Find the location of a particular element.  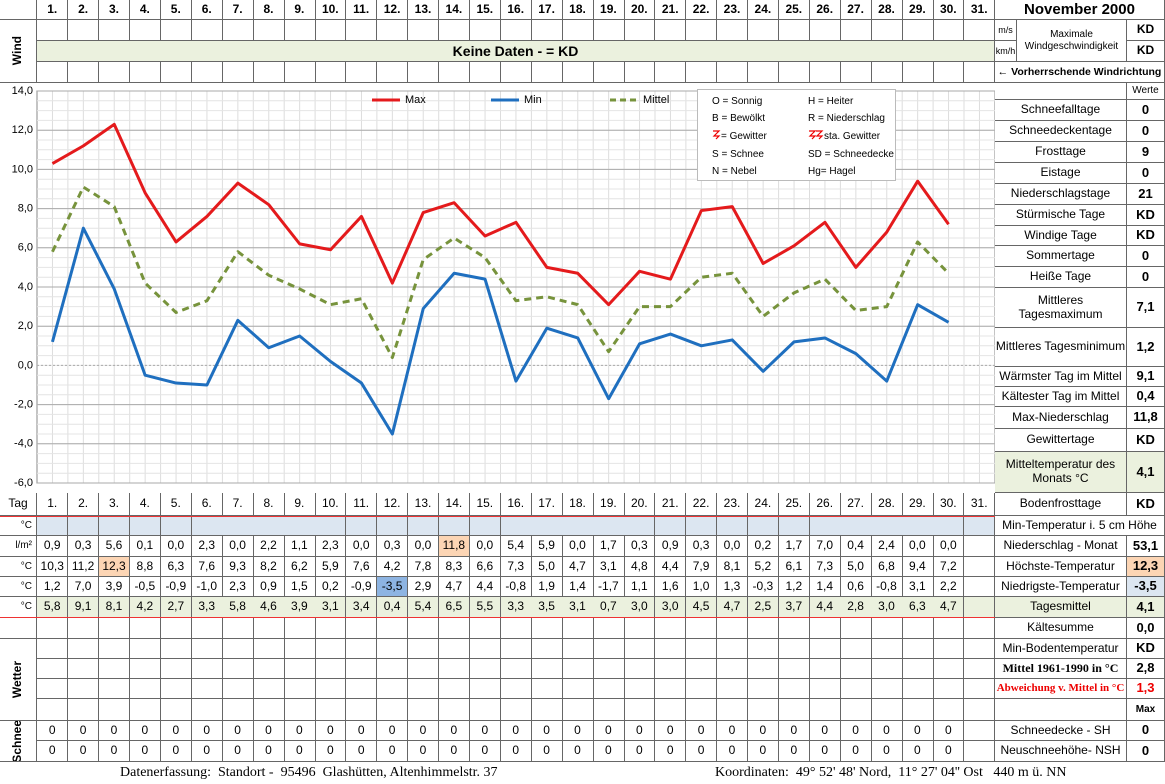

precip-cell: 0,1 is located at coordinates (145, 546).